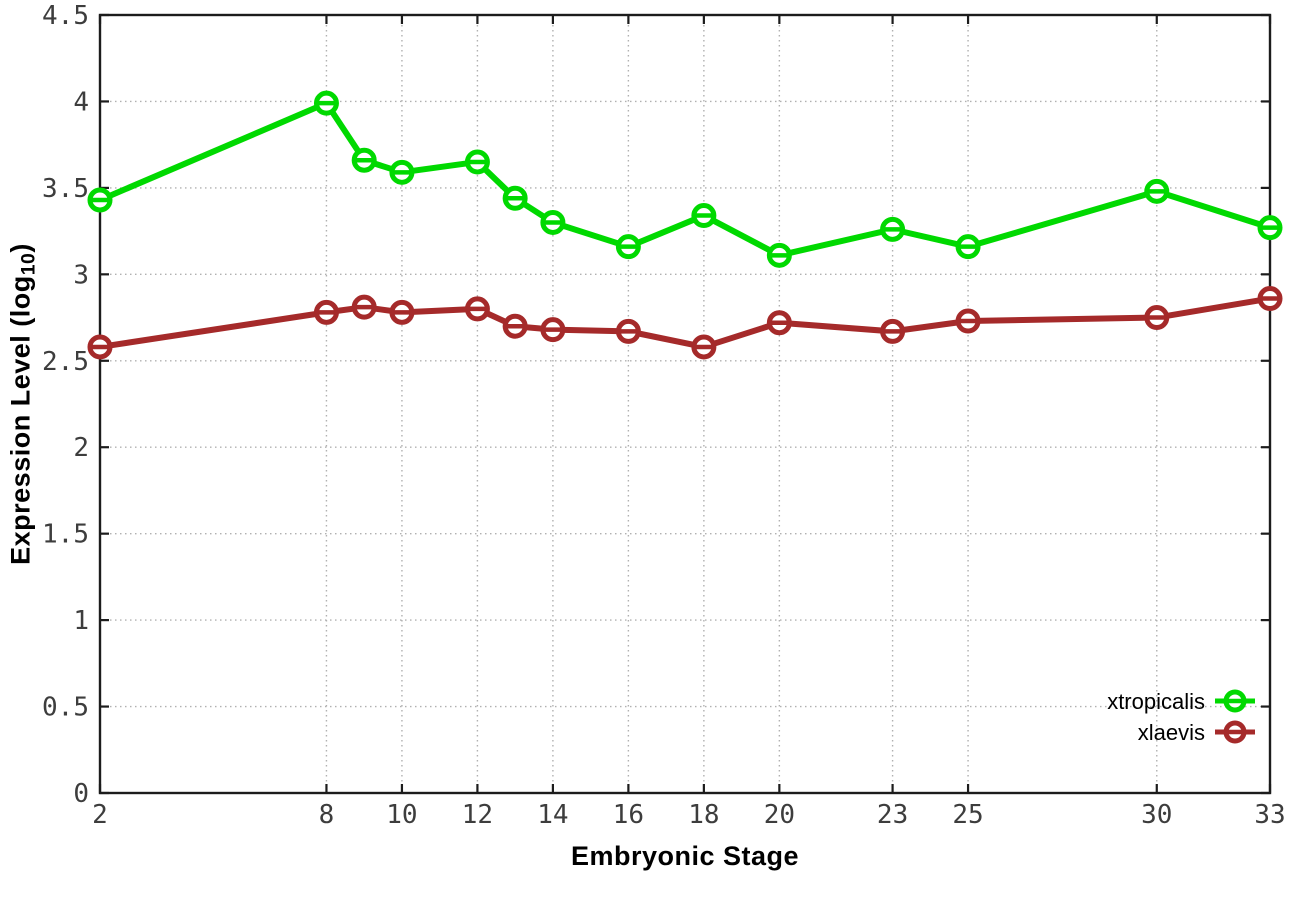 The height and width of the screenshot is (907, 1296). I want to click on y-tick-label: 3.5, so click(65, 189).